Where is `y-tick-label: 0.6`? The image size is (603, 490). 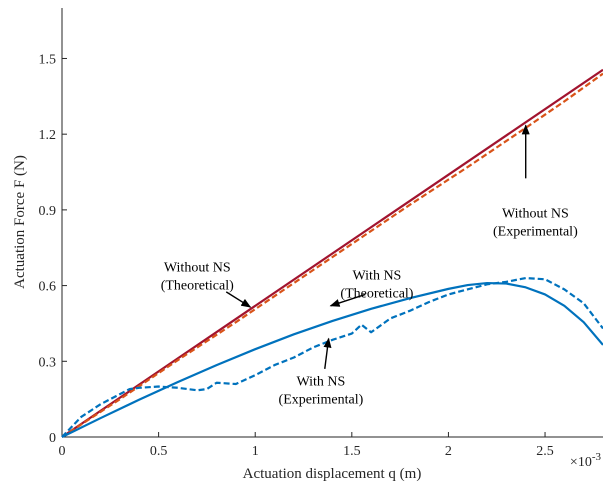
y-tick-label: 0.6 is located at coordinates (48, 287).